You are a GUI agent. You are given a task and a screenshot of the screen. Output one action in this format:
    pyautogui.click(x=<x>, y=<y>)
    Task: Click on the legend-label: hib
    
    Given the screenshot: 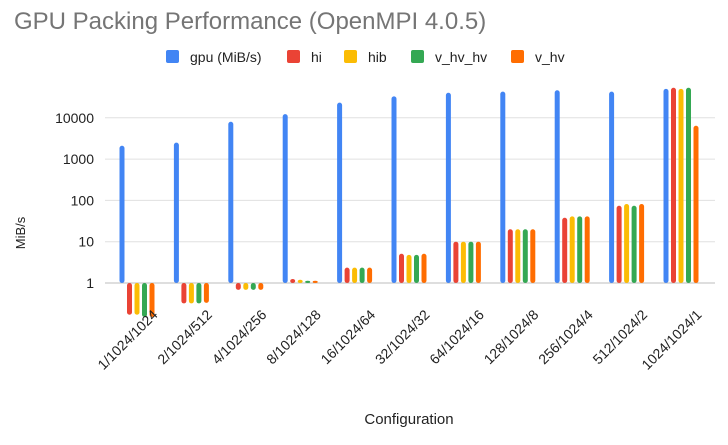 What is the action you would take?
    pyautogui.click(x=377, y=57)
    